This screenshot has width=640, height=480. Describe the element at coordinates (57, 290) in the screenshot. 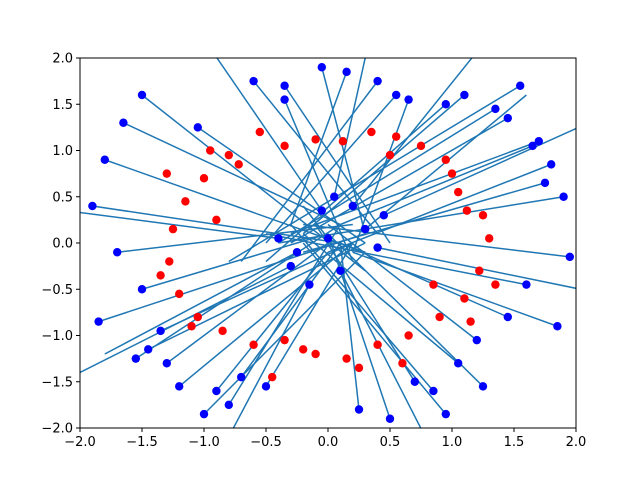

I see `y-tick-label: −0.5` at that location.